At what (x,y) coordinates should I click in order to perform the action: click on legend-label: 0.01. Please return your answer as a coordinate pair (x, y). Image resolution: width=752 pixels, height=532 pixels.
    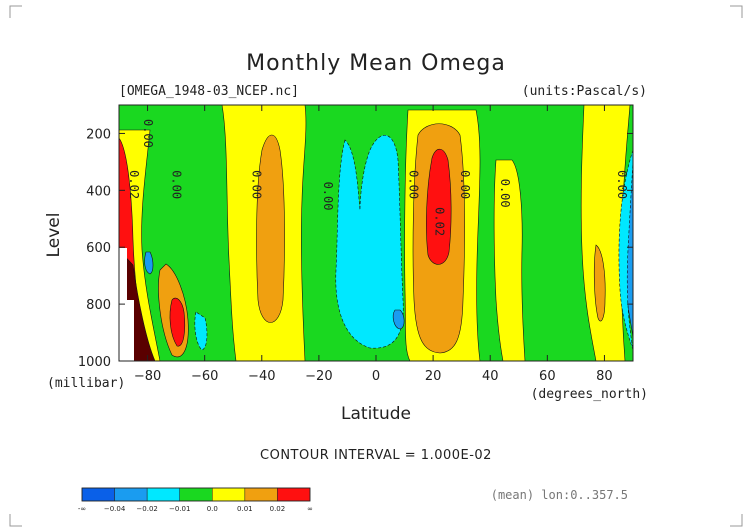
    Looking at the image, I should click on (245, 509).